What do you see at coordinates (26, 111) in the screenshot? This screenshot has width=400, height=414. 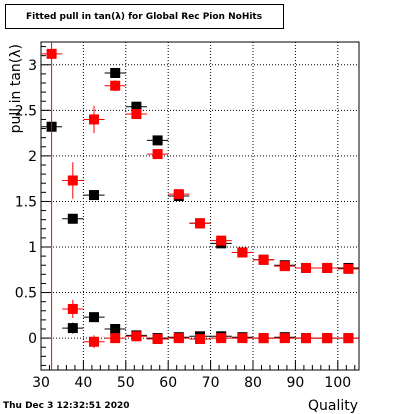 I see `y-tick-label: 2.5` at bounding box center [26, 111].